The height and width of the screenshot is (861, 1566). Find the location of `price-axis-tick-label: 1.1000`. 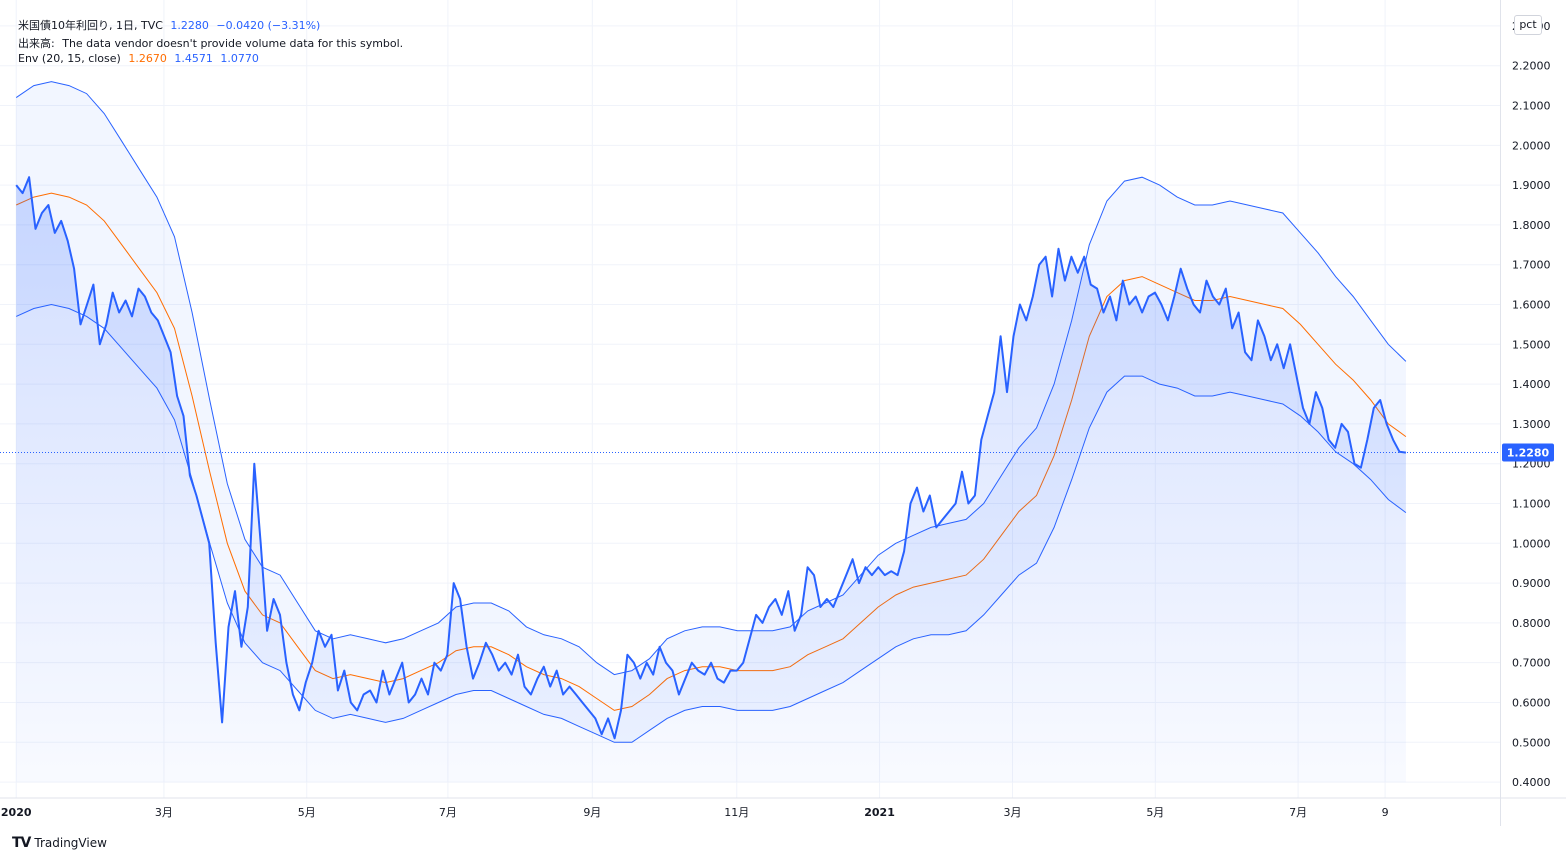

price-axis-tick-label: 1.1000 is located at coordinates (1531, 503).